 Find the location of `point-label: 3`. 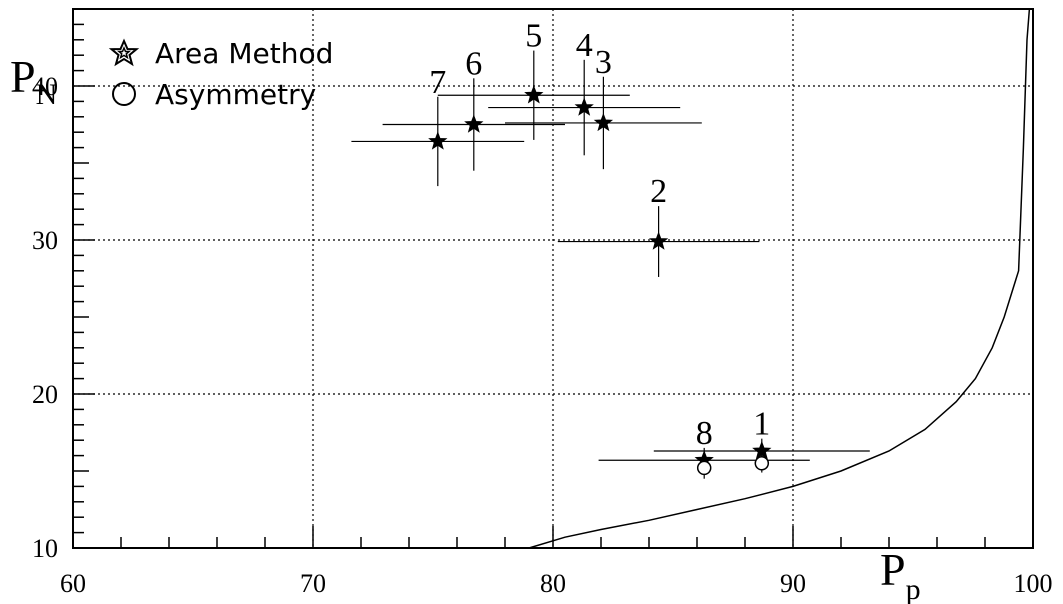

point-label: 3 is located at coordinates (603, 62).